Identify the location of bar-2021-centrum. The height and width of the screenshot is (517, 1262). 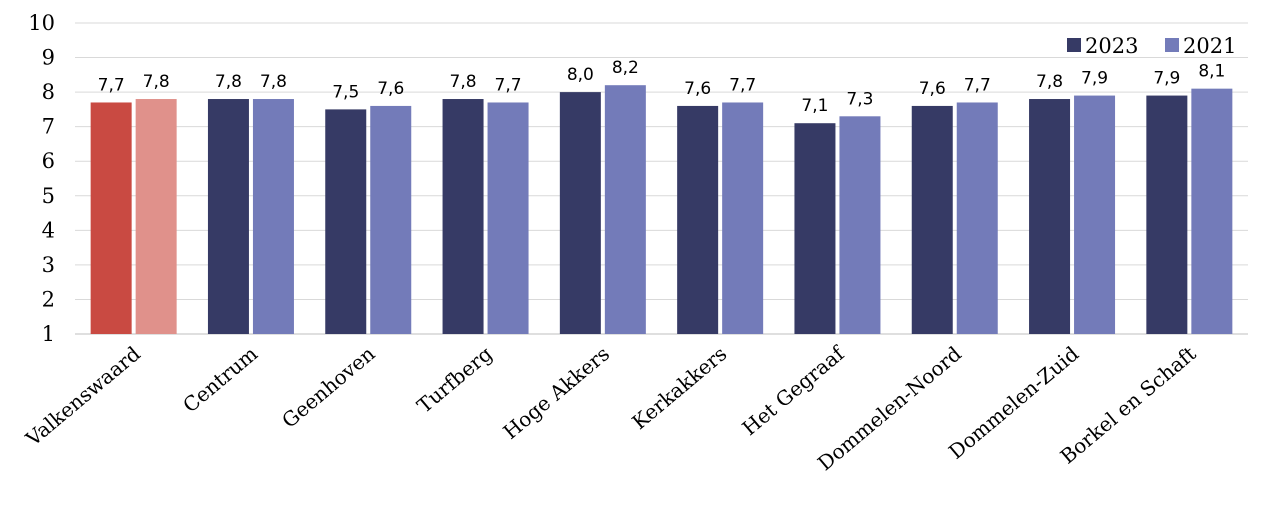
(273, 217).